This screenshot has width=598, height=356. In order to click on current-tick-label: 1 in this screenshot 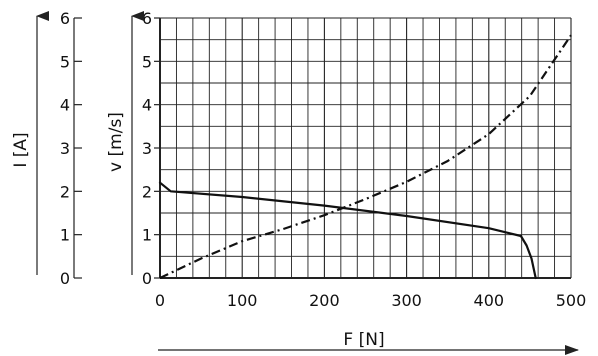, I will do `click(65, 235)`.